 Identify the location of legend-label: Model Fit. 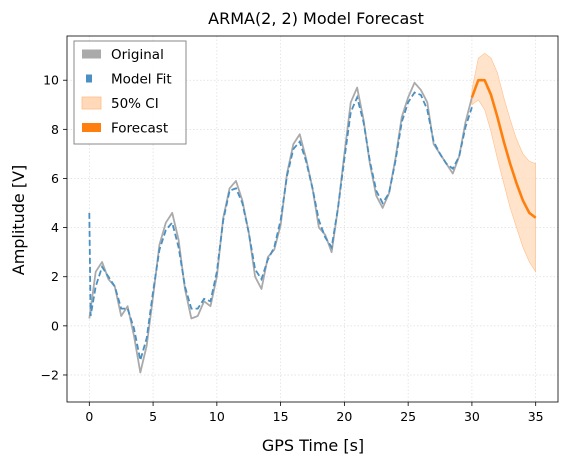
(141, 80).